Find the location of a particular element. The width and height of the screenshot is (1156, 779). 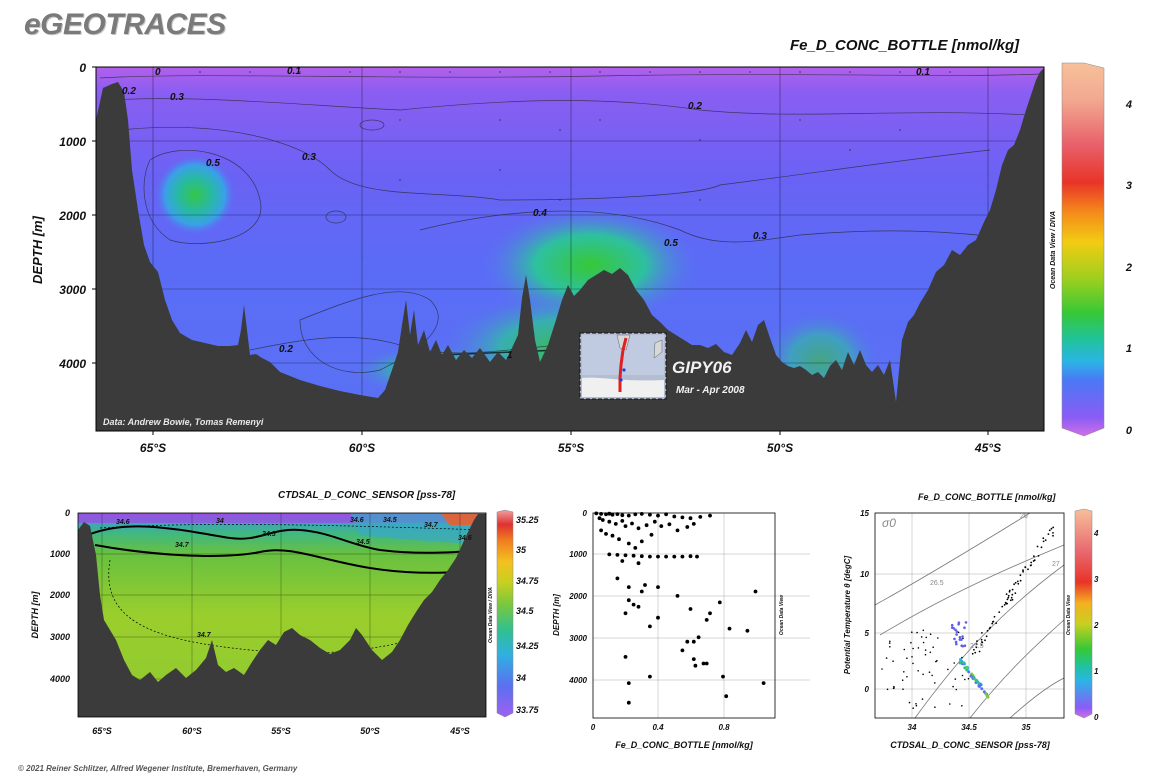

main-x-tick: 65°S is located at coordinates (153, 448).